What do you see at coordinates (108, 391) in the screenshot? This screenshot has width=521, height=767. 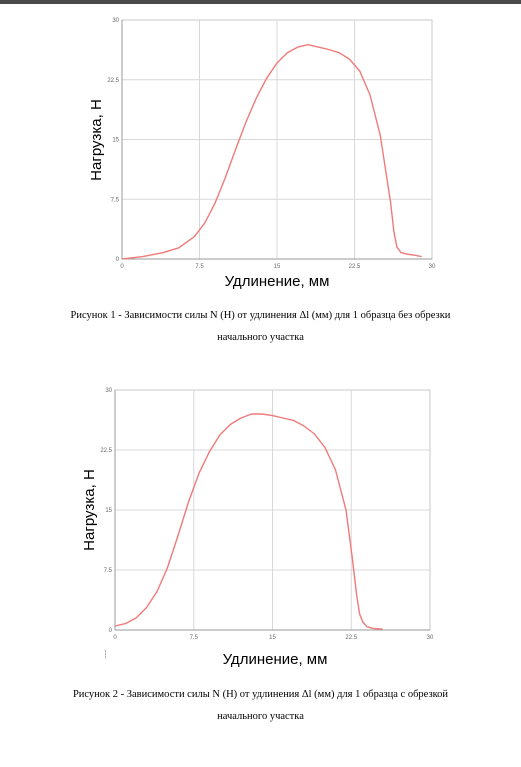 I see `chart-2-y-tick-label: 30` at bounding box center [108, 391].